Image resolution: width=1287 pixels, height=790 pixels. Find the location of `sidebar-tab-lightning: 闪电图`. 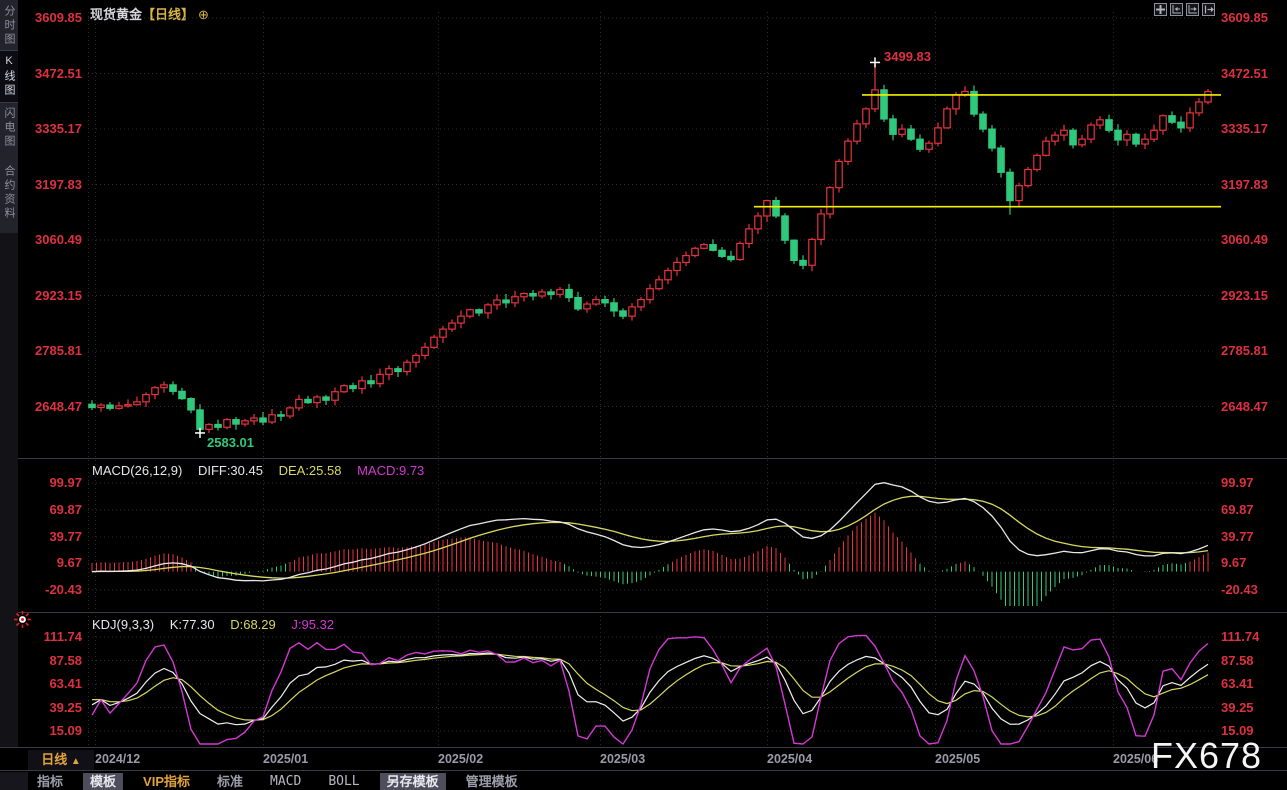

sidebar-tab-lightning: 闪电图 is located at coordinates (9, 127).